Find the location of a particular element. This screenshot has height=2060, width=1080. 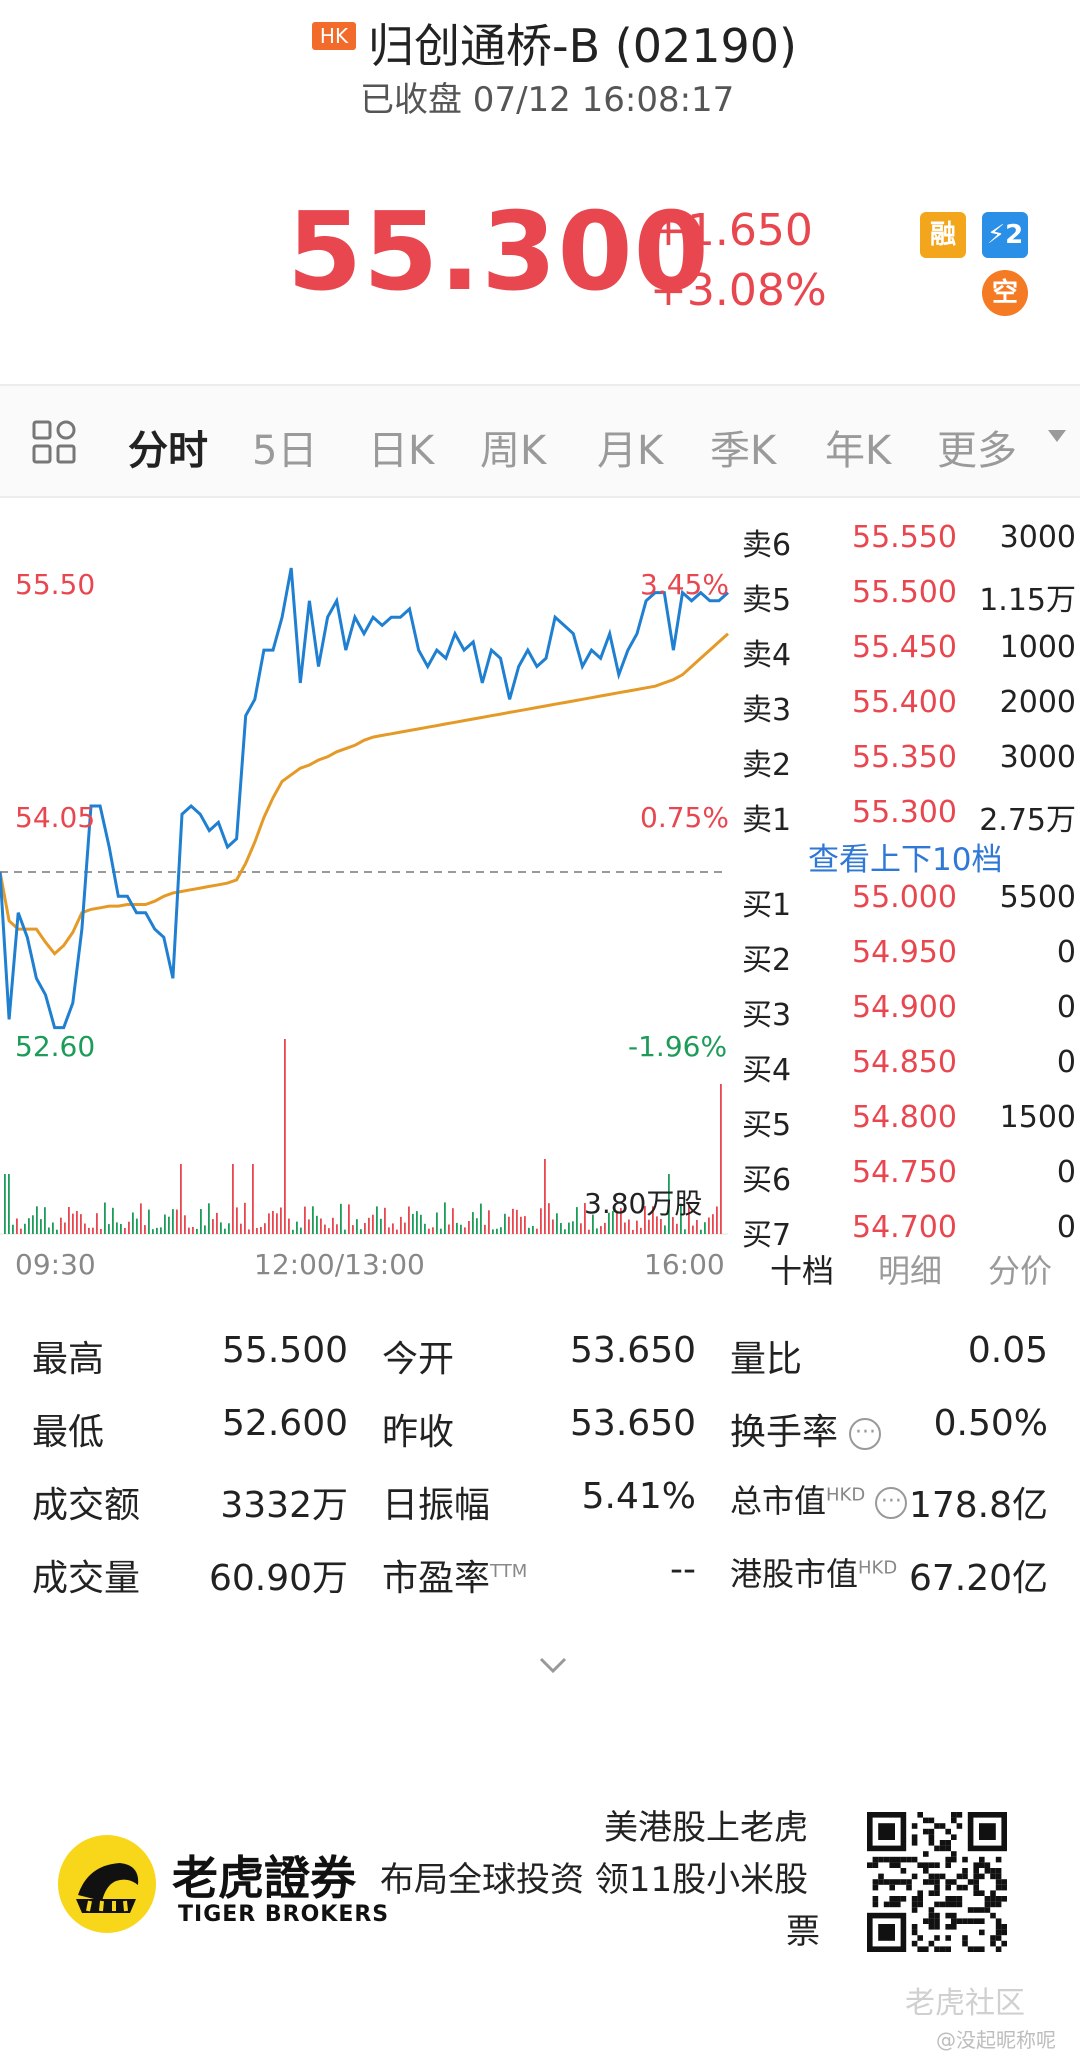

short-sell-icon: 空 is located at coordinates (1005, 293).